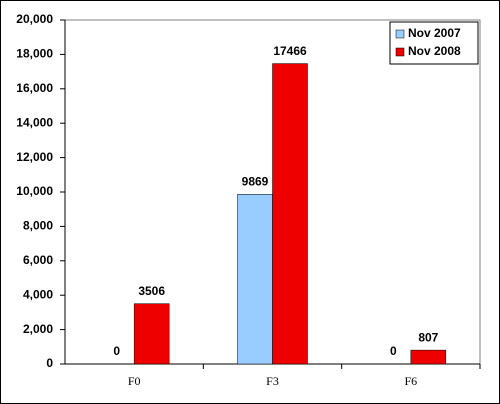  I want to click on data-label: 9869, so click(255, 181).